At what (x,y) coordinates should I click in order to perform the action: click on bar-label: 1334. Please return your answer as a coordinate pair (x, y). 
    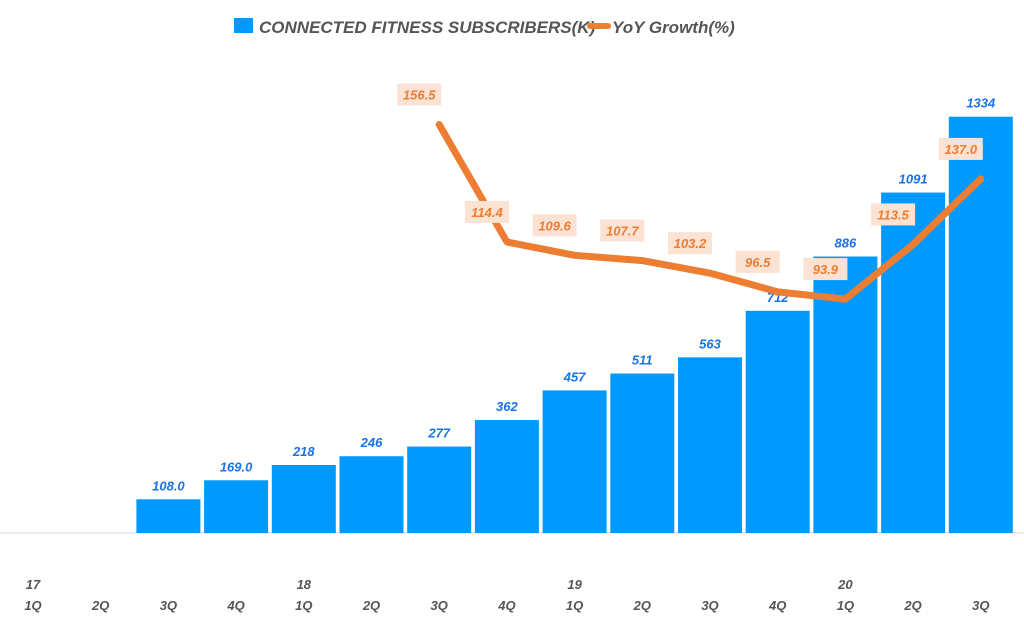
    Looking at the image, I should click on (981, 103).